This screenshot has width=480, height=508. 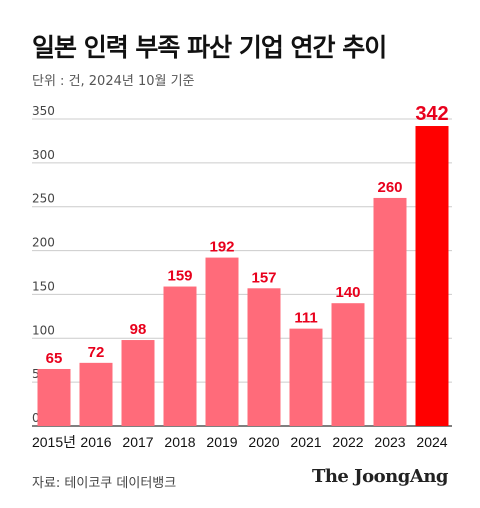 What do you see at coordinates (43, 243) in the screenshot?
I see `y-tick-label: 200` at bounding box center [43, 243].